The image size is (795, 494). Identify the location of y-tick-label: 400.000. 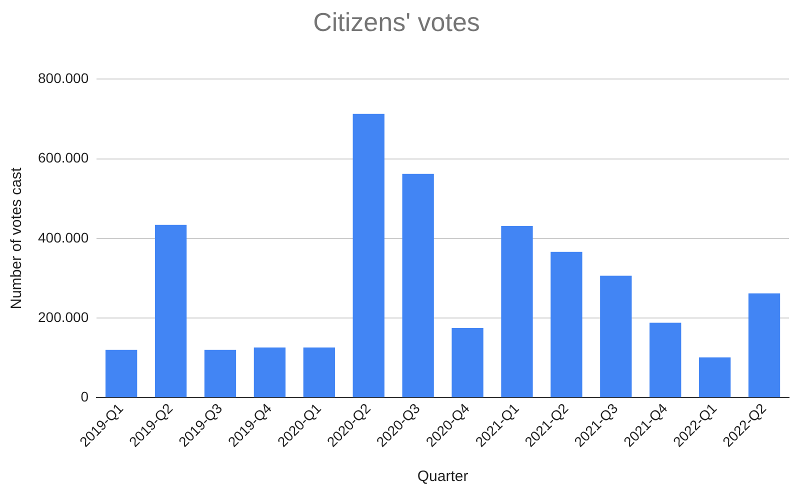
(63, 237).